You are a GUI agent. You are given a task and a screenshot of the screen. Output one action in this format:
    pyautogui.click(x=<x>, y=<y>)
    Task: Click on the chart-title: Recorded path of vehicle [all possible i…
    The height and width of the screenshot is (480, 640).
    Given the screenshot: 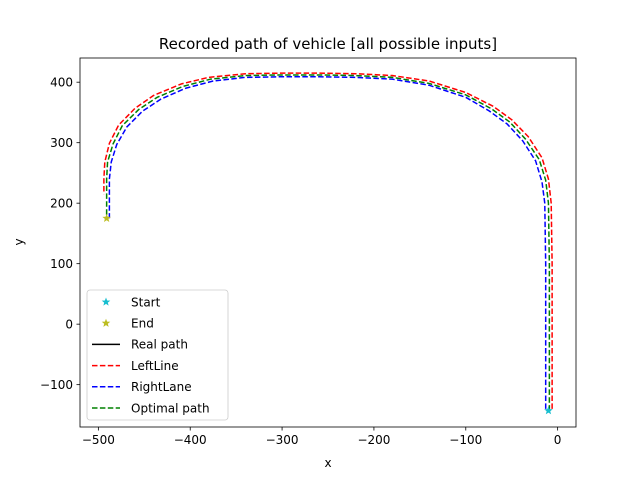 What is the action you would take?
    pyautogui.click(x=328, y=44)
    